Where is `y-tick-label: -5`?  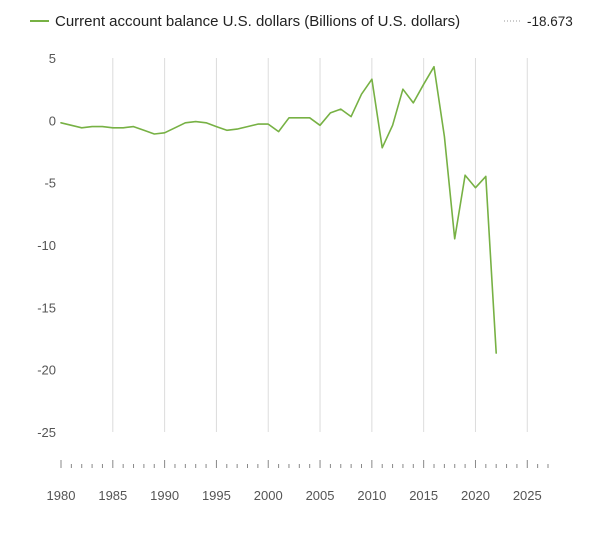
y-tick-label: -5 is located at coordinates (50, 183).